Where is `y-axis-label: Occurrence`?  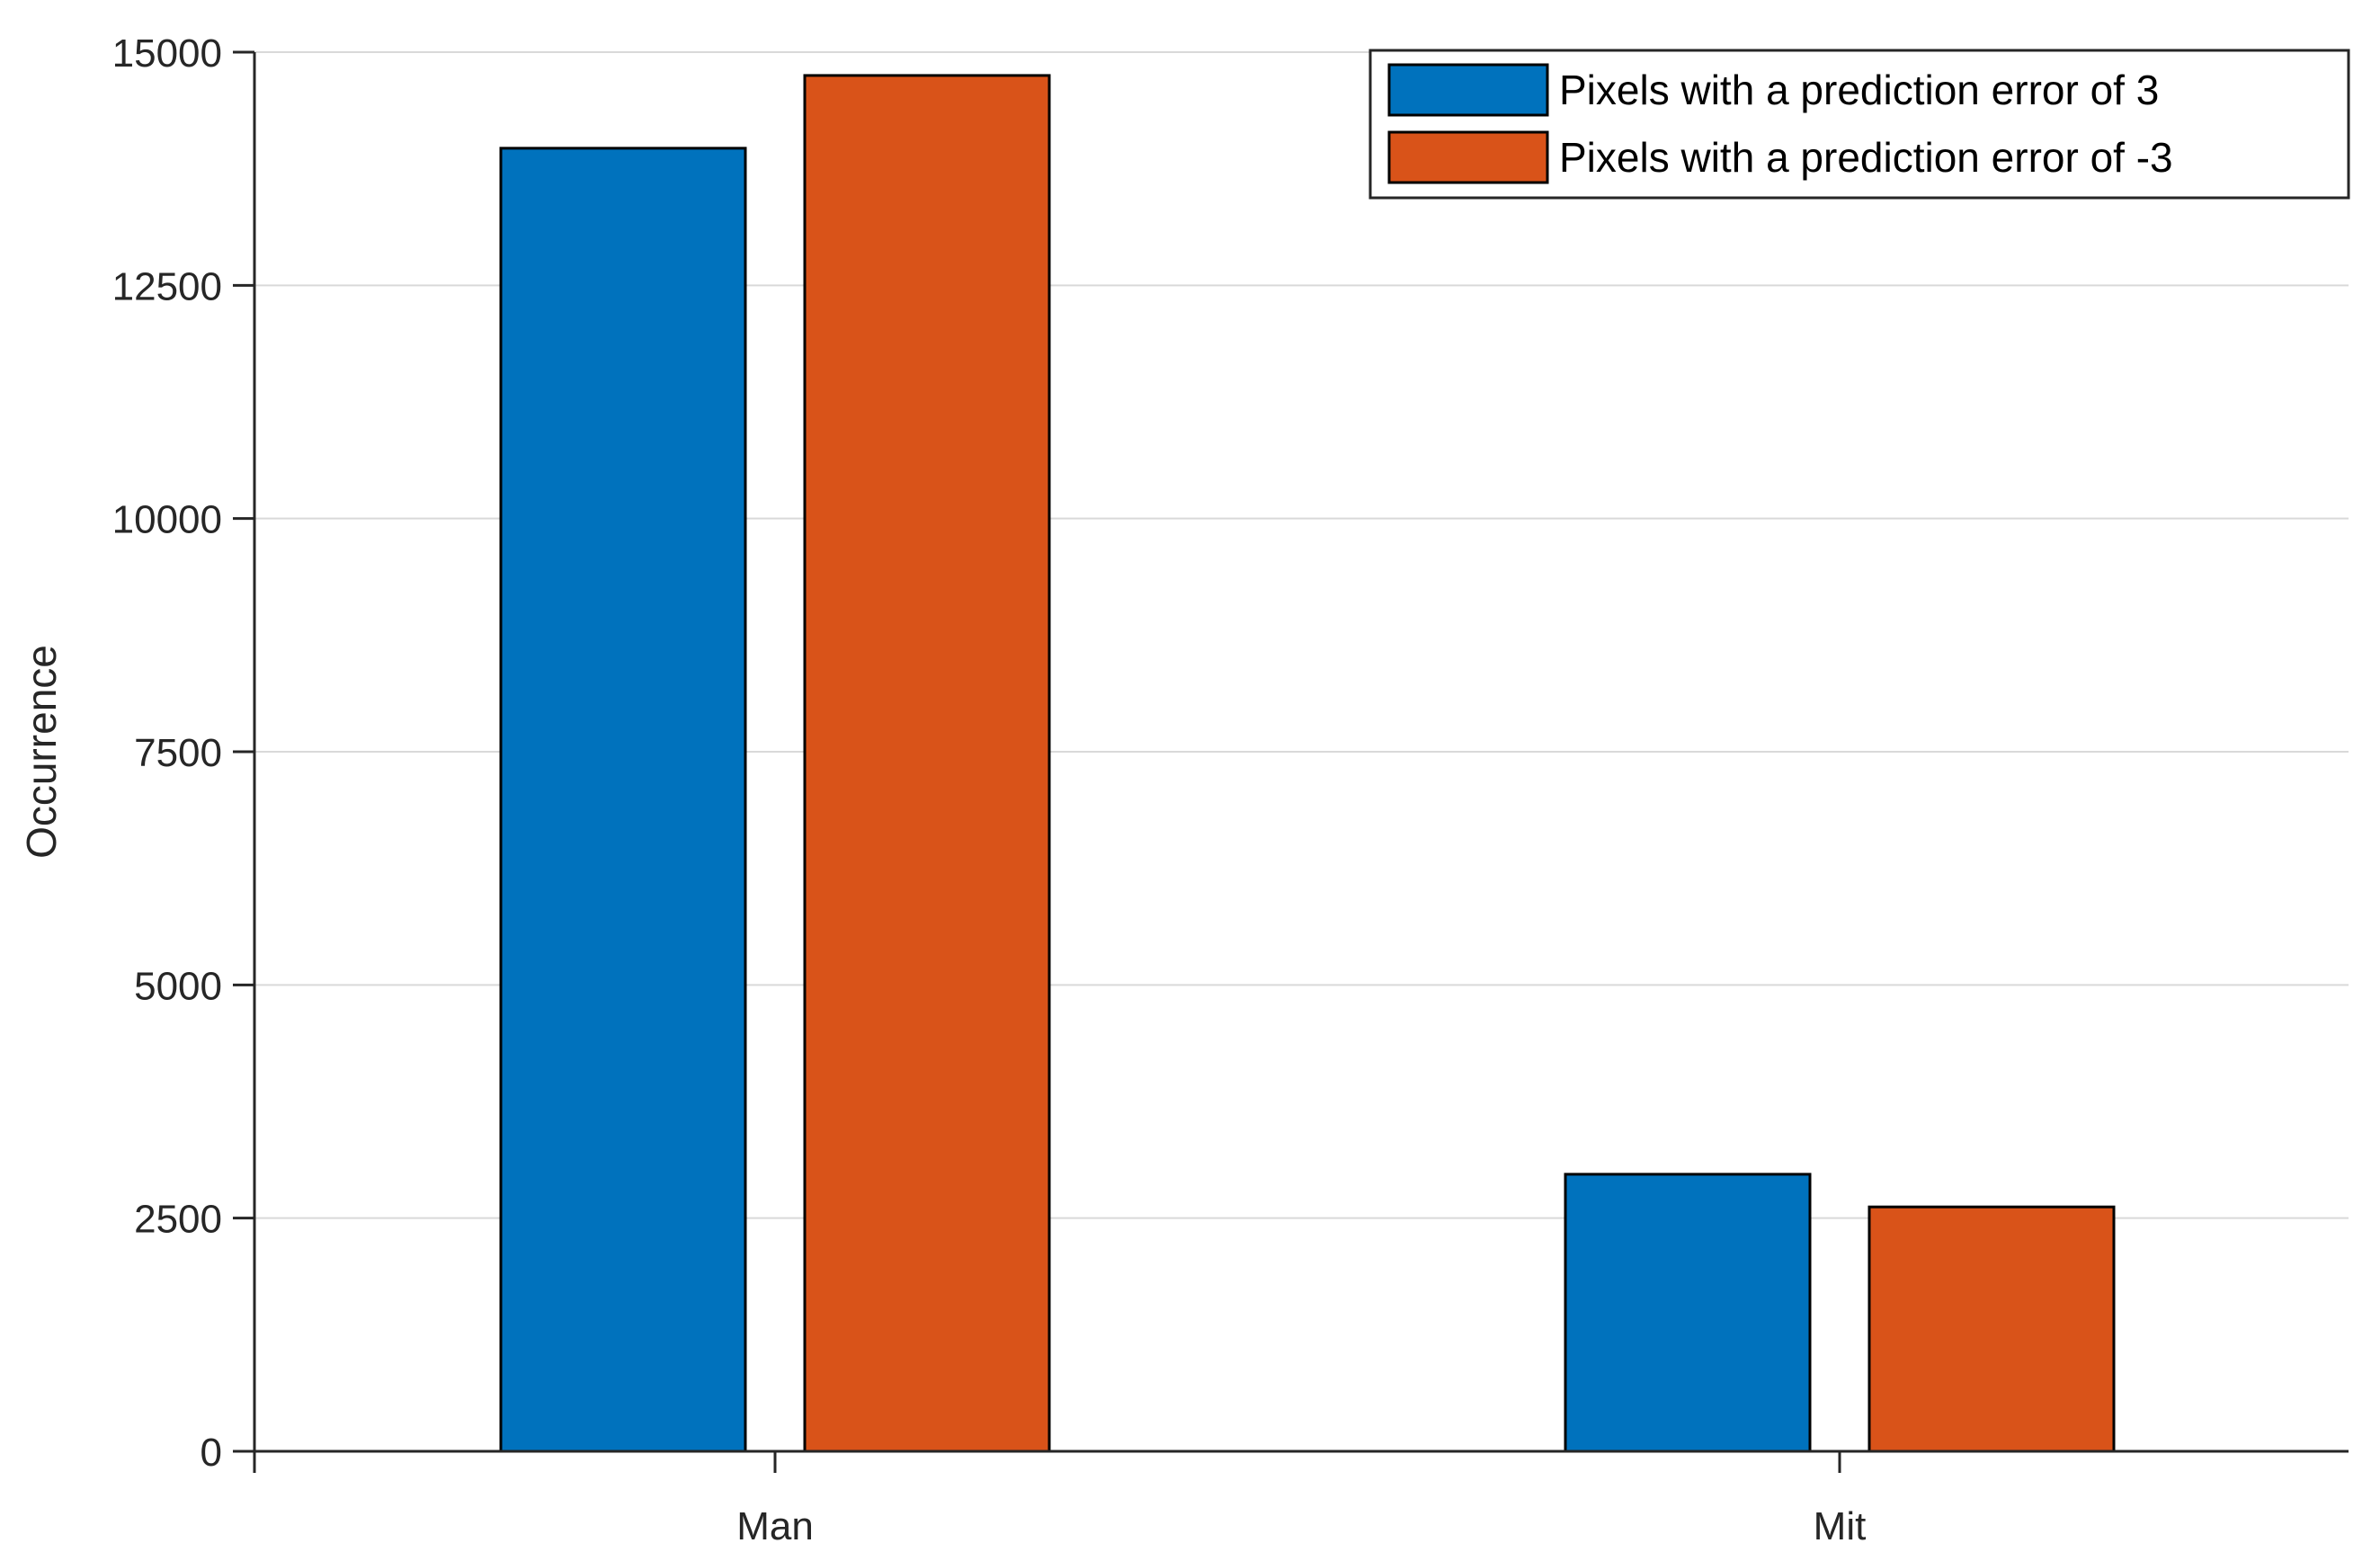
y-axis-label: Occurrence is located at coordinates (42, 752).